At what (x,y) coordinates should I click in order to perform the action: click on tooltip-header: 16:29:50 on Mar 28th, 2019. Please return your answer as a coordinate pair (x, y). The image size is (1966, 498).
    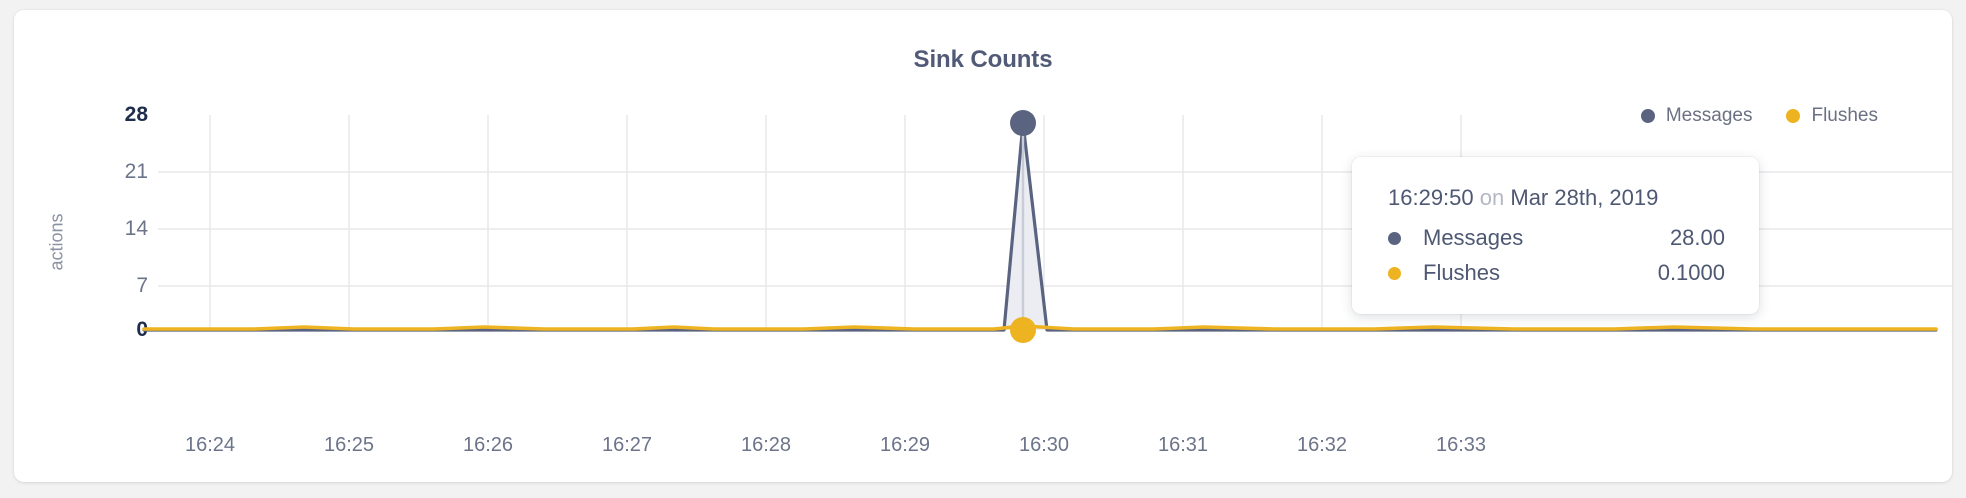
    Looking at the image, I should click on (1556, 198).